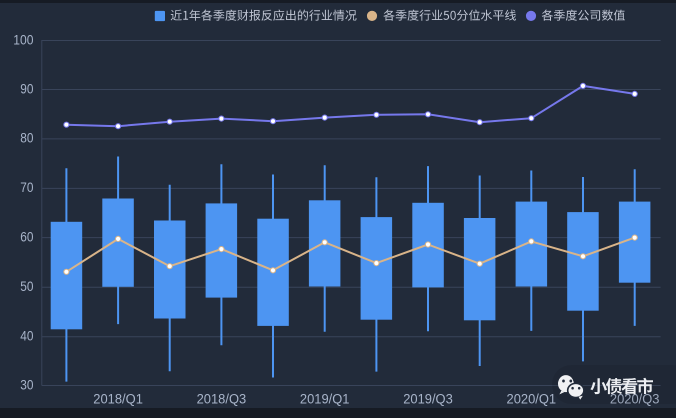 The height and width of the screenshot is (418, 676). I want to click on svg-text: 2018/Q1, so click(118, 399).